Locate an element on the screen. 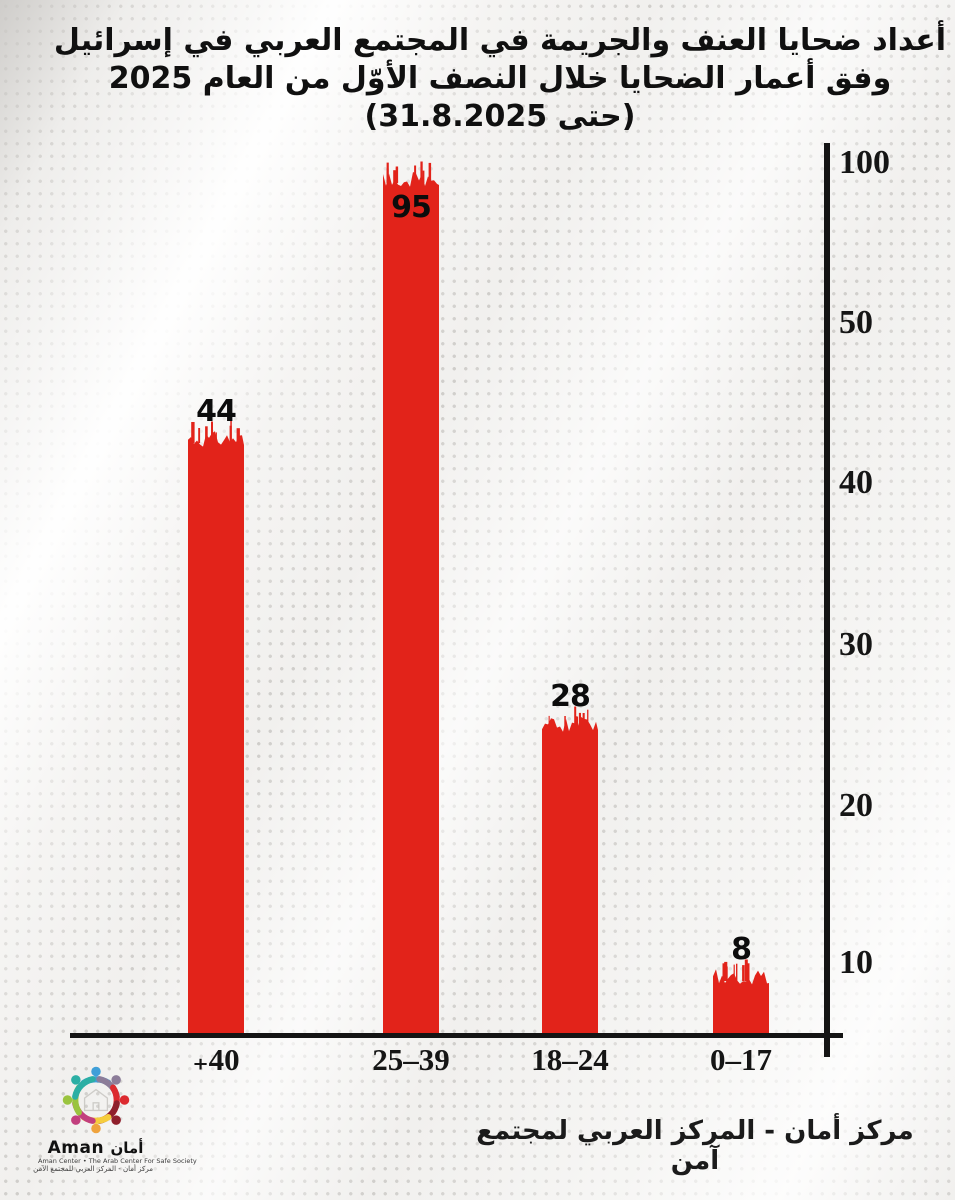 The height and width of the screenshot is (1200, 955). bar-value-label: 44 is located at coordinates (216, 411).